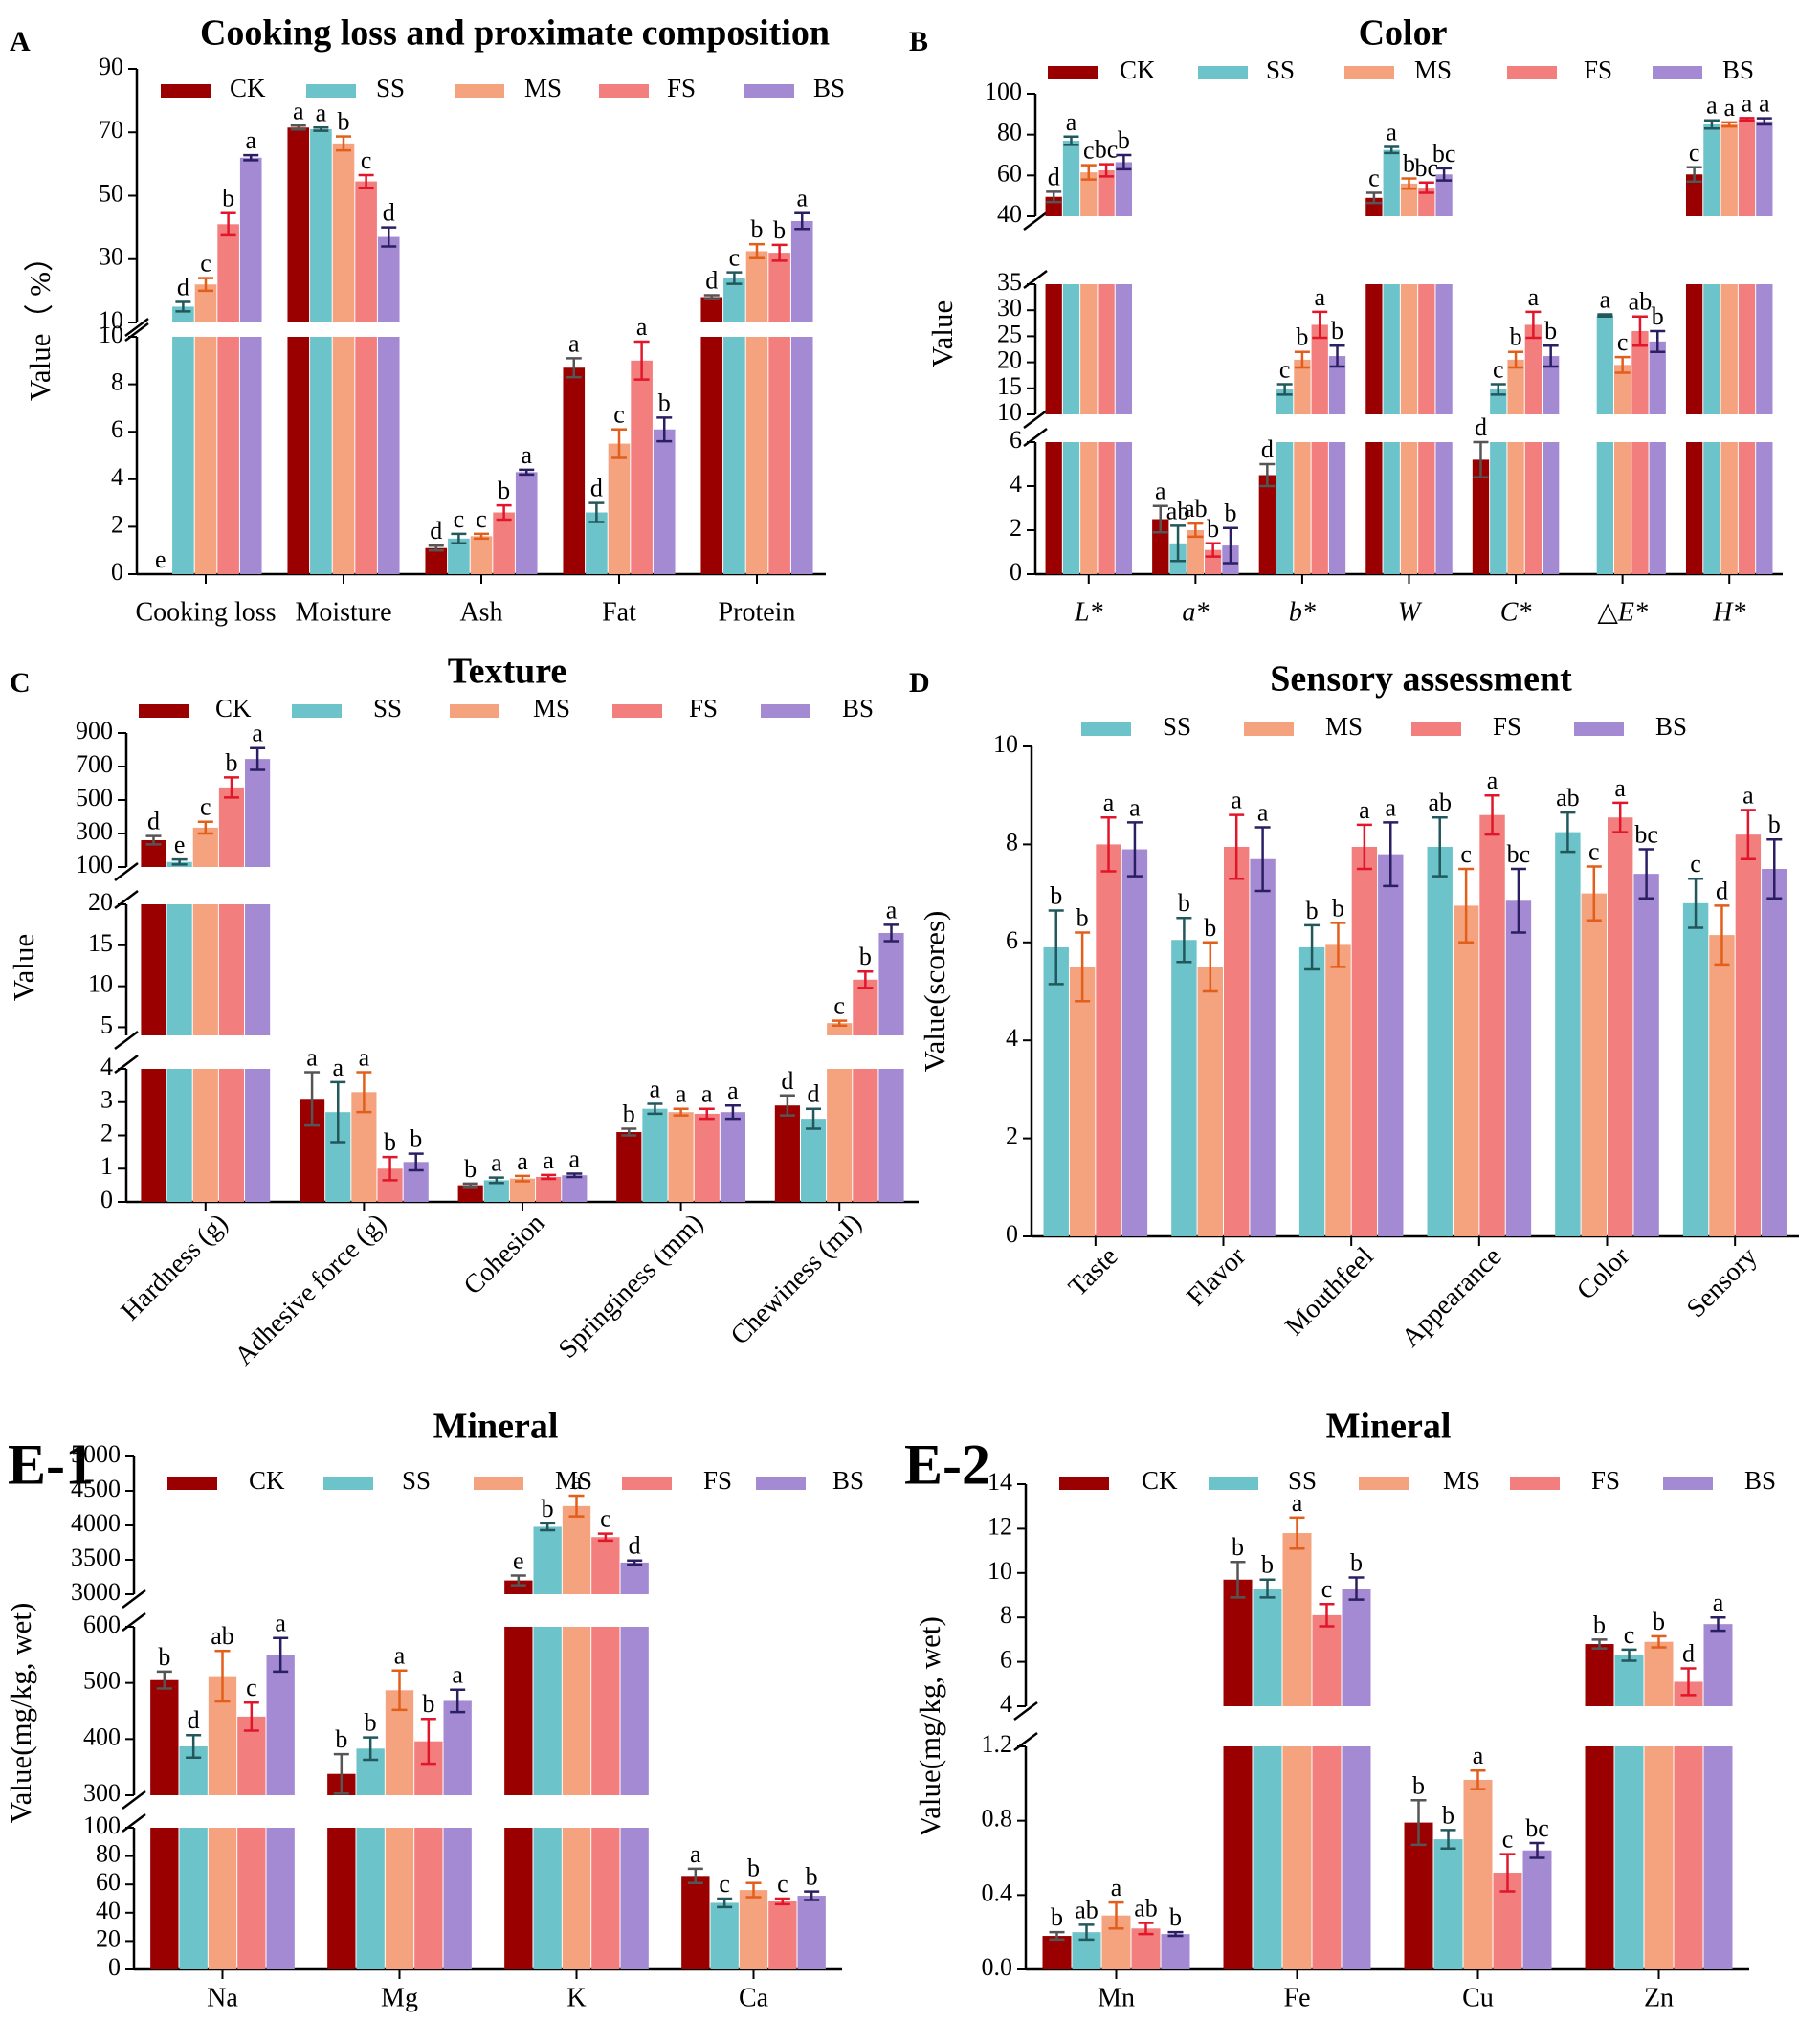 This screenshot has height=2022, width=1820. What do you see at coordinates (1117, 1997) in the screenshot?
I see `x-tick-label: Mn` at bounding box center [1117, 1997].